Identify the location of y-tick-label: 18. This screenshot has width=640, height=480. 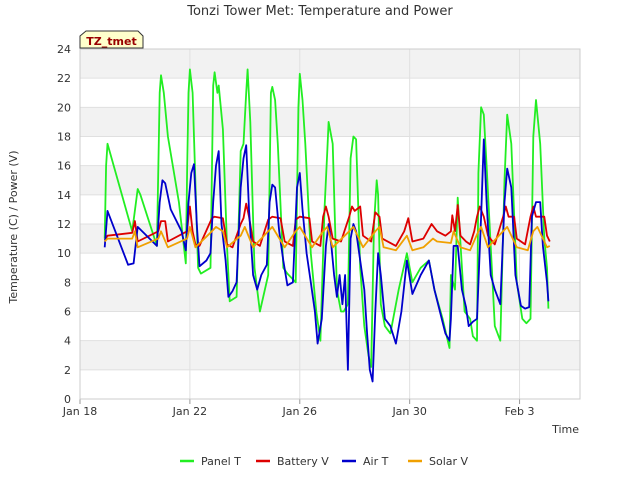
(64, 137).